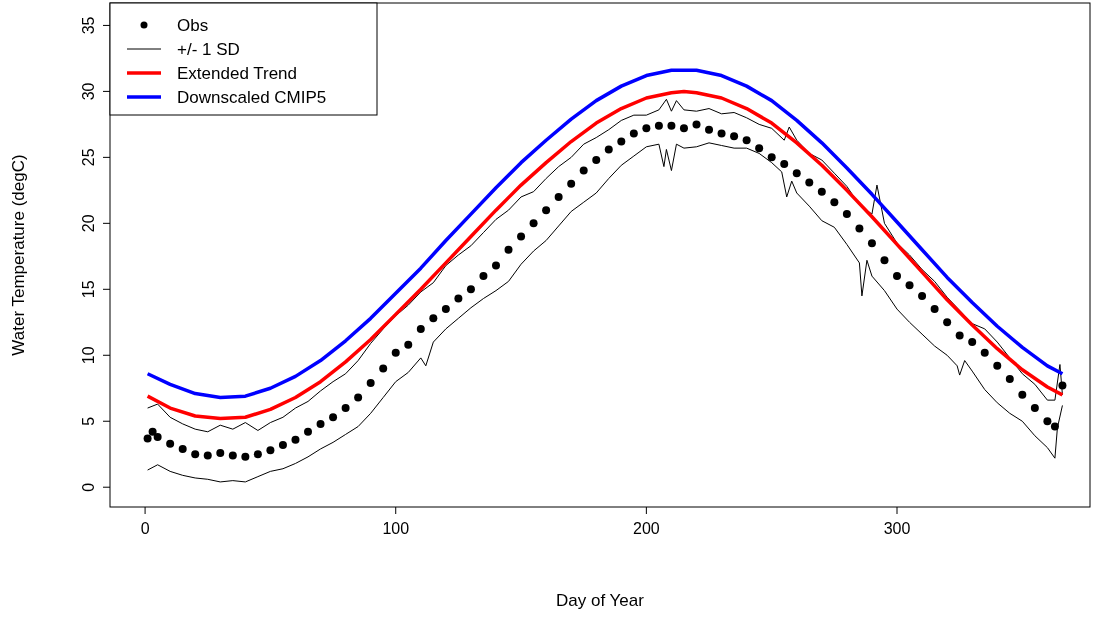 This screenshot has width=1094, height=617. What do you see at coordinates (88, 157) in the screenshot?
I see `y-tick-label: 25` at bounding box center [88, 157].